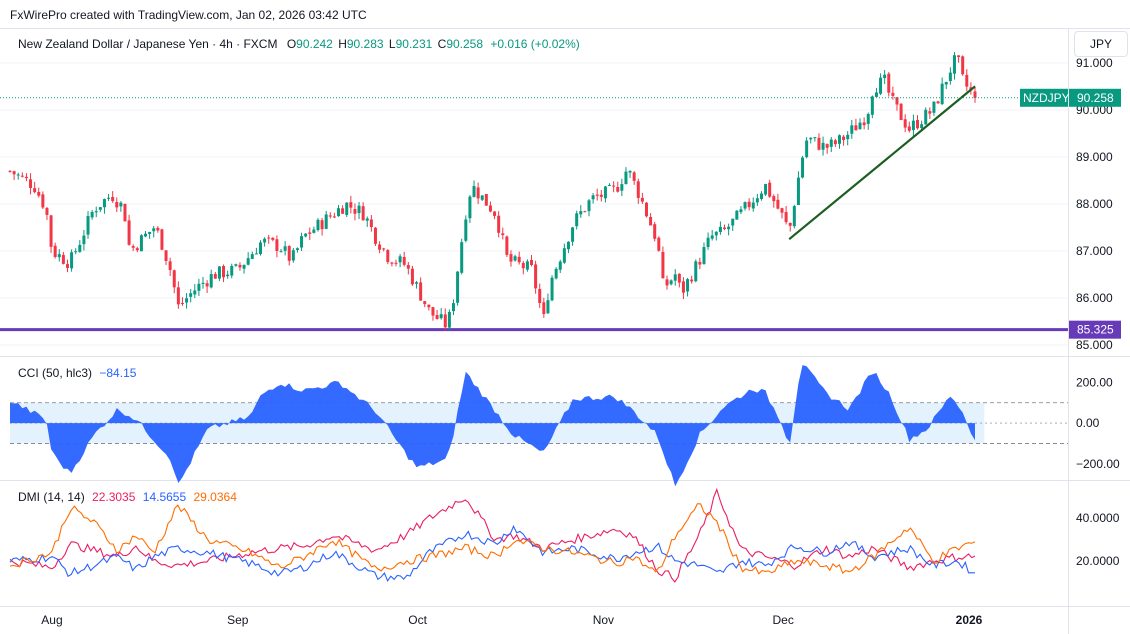 The height and width of the screenshot is (634, 1130). What do you see at coordinates (535, 44) in the screenshot?
I see `change-value: +0.016 (+0.02%)` at bounding box center [535, 44].